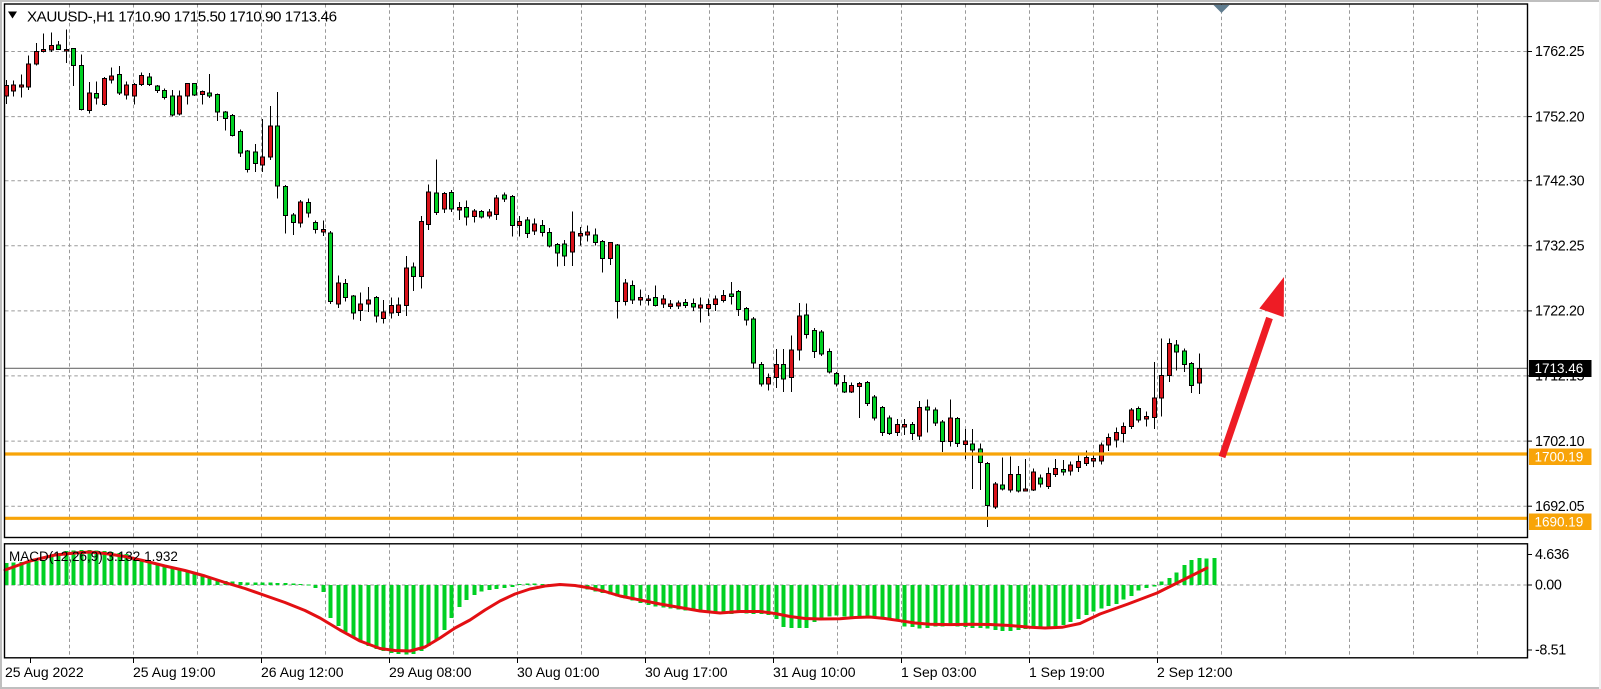 The width and height of the screenshot is (1601, 689). What do you see at coordinates (430, 672) in the screenshot?
I see `svg-text: 29 Aug 08:00` at bounding box center [430, 672].